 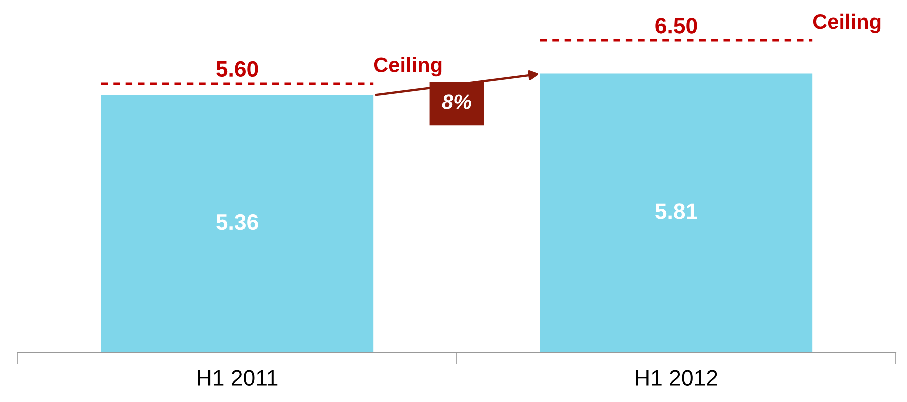 I want to click on annotation: 8%, so click(x=457, y=102).